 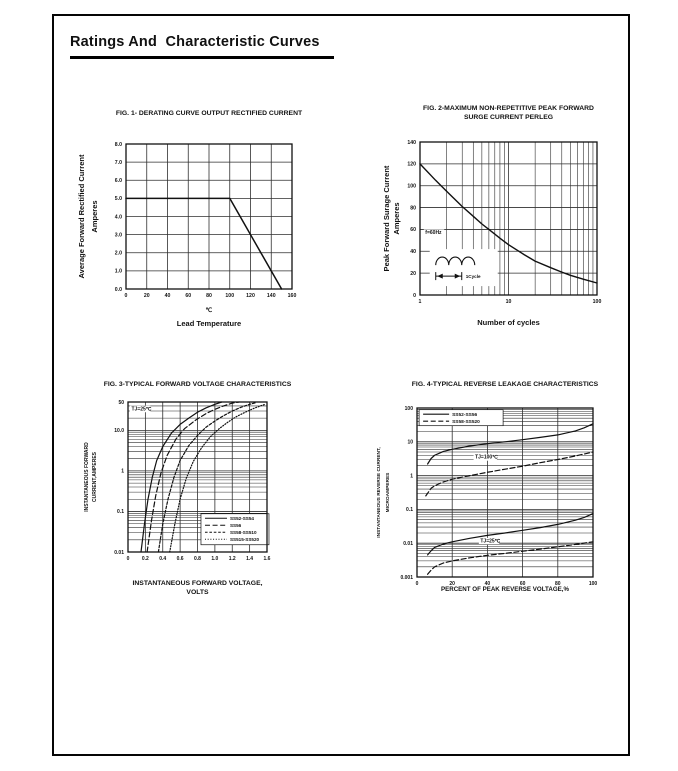 What do you see at coordinates (250, 296) in the screenshot?
I see `svg-text: 120` at bounding box center [250, 296].